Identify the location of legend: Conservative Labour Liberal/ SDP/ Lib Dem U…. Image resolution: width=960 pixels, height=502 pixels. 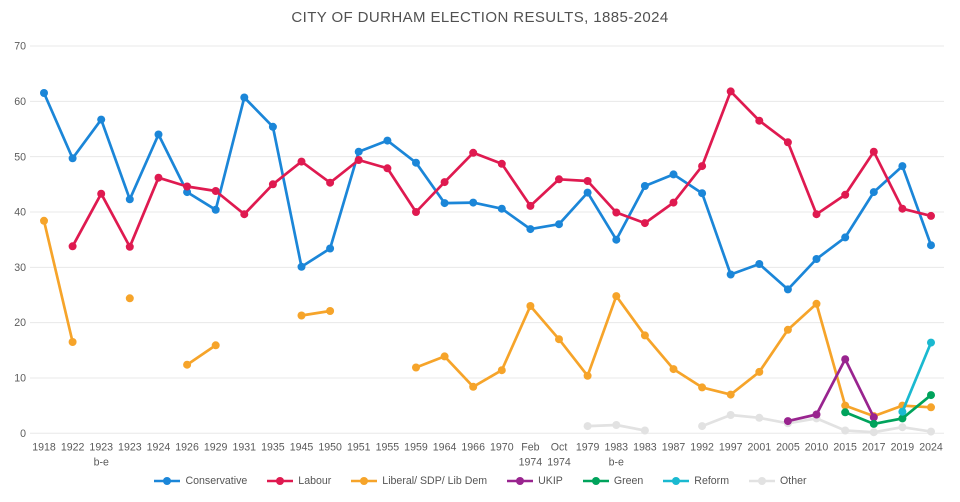
(480, 481).